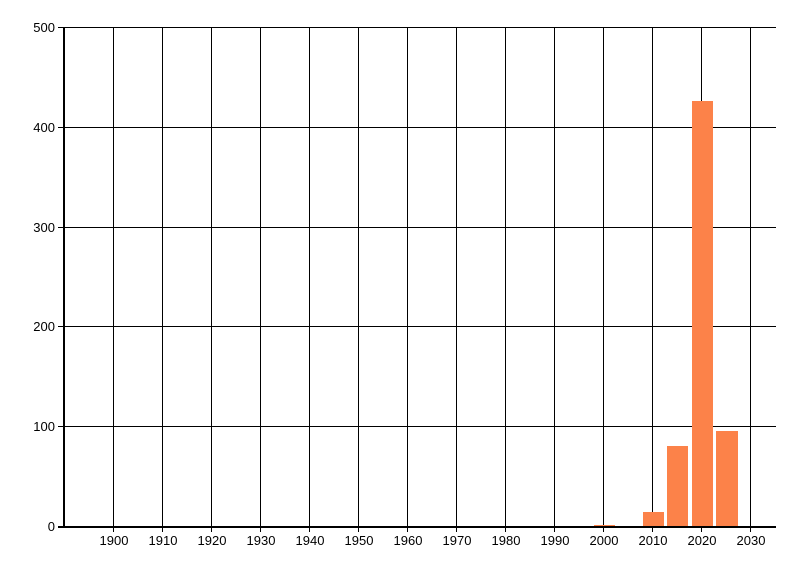 This screenshot has width=800, height=576. I want to click on x-tick-label-1940: 1940, so click(310, 540).